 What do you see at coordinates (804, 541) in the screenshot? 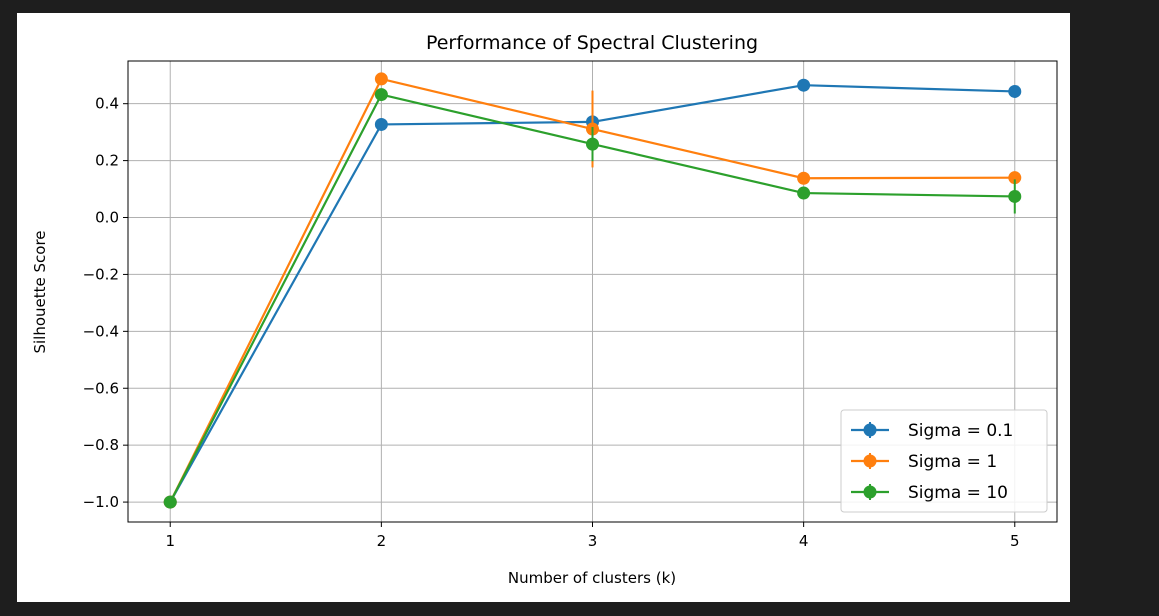
I see `x-tick-label: 4` at bounding box center [804, 541].